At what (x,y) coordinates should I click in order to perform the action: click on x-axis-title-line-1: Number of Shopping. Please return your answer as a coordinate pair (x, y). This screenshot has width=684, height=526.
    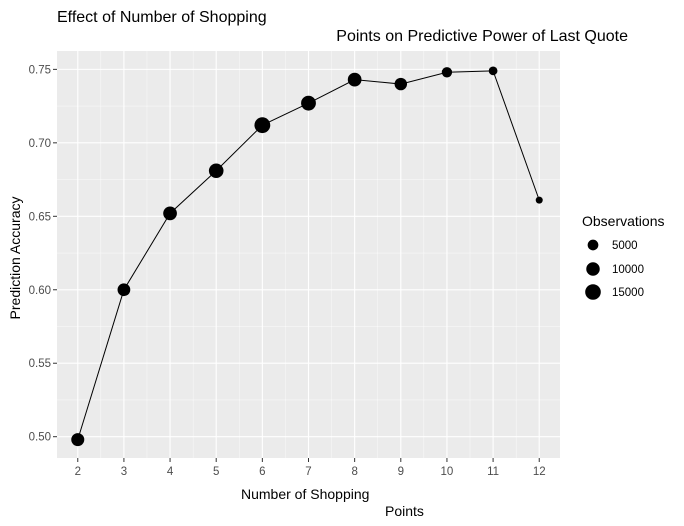
    Looking at the image, I should click on (305, 494).